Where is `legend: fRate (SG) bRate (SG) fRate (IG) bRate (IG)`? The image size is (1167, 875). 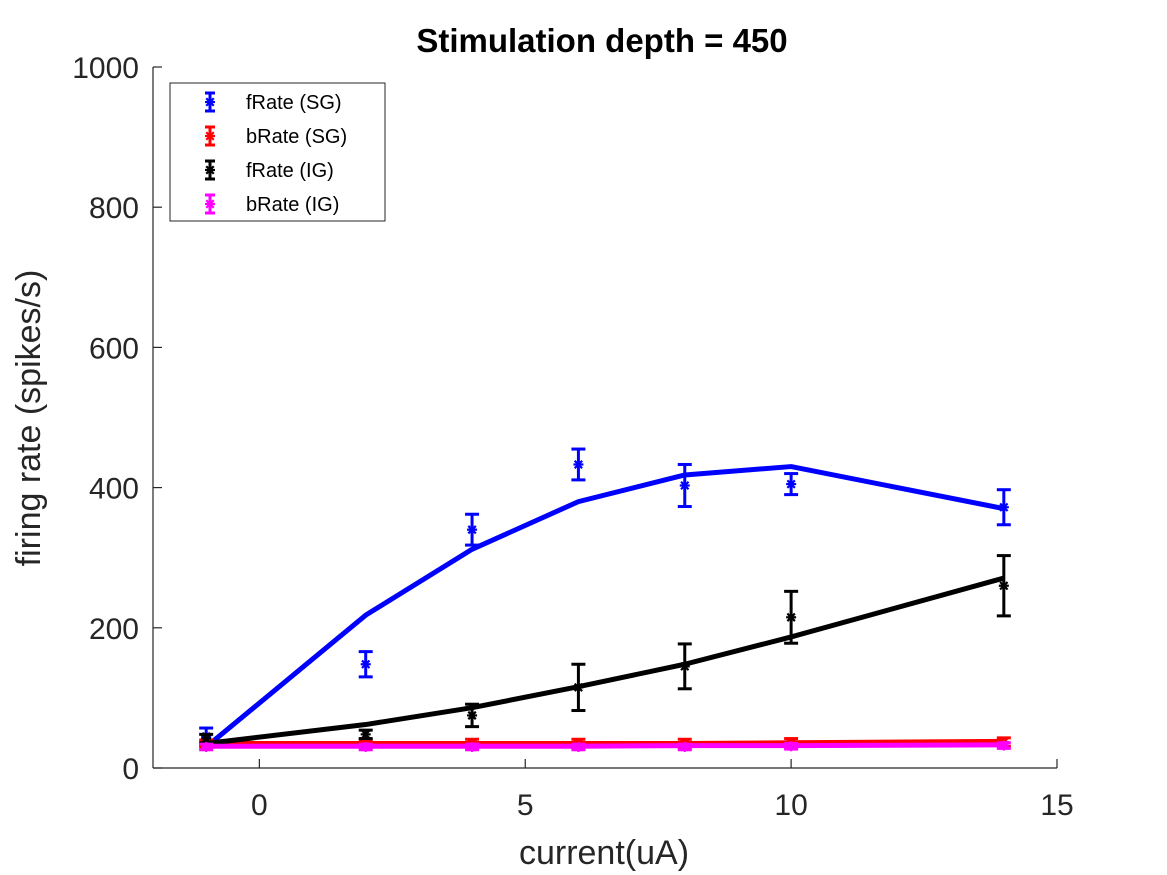 legend: fRate (SG) bRate (SG) fRate (IG) bRate (IG) is located at coordinates (277, 152).